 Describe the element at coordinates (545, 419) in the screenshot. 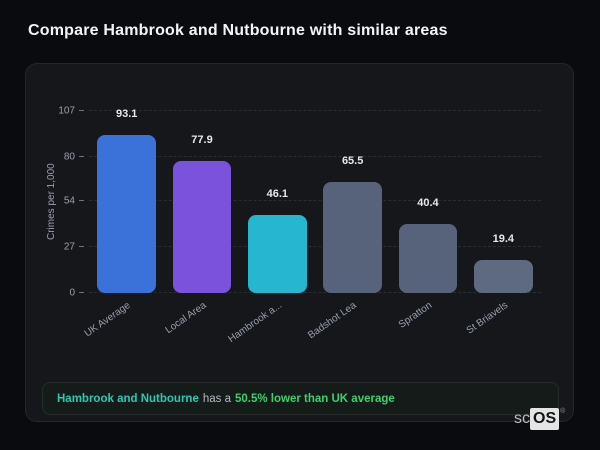

I see `logo-badge: OS` at that location.